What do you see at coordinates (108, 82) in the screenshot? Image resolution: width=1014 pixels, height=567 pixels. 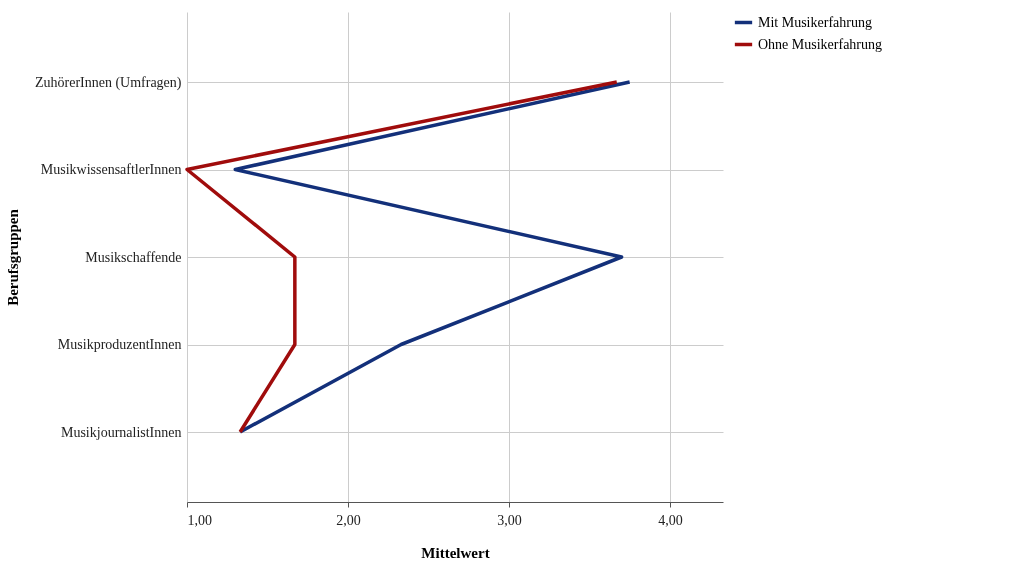 I see `y-tick-label: ZuhörerInnen (Umfragen)` at bounding box center [108, 82].